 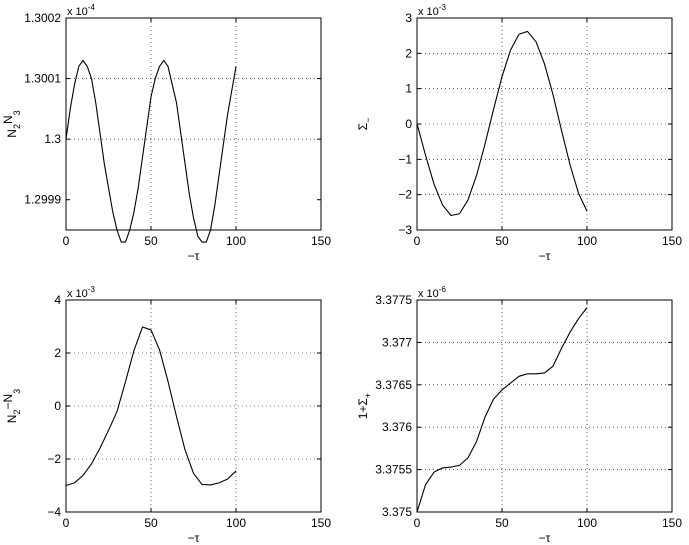 I want to click on y-axis-label: 1+Σ+, so click(x=364, y=406).